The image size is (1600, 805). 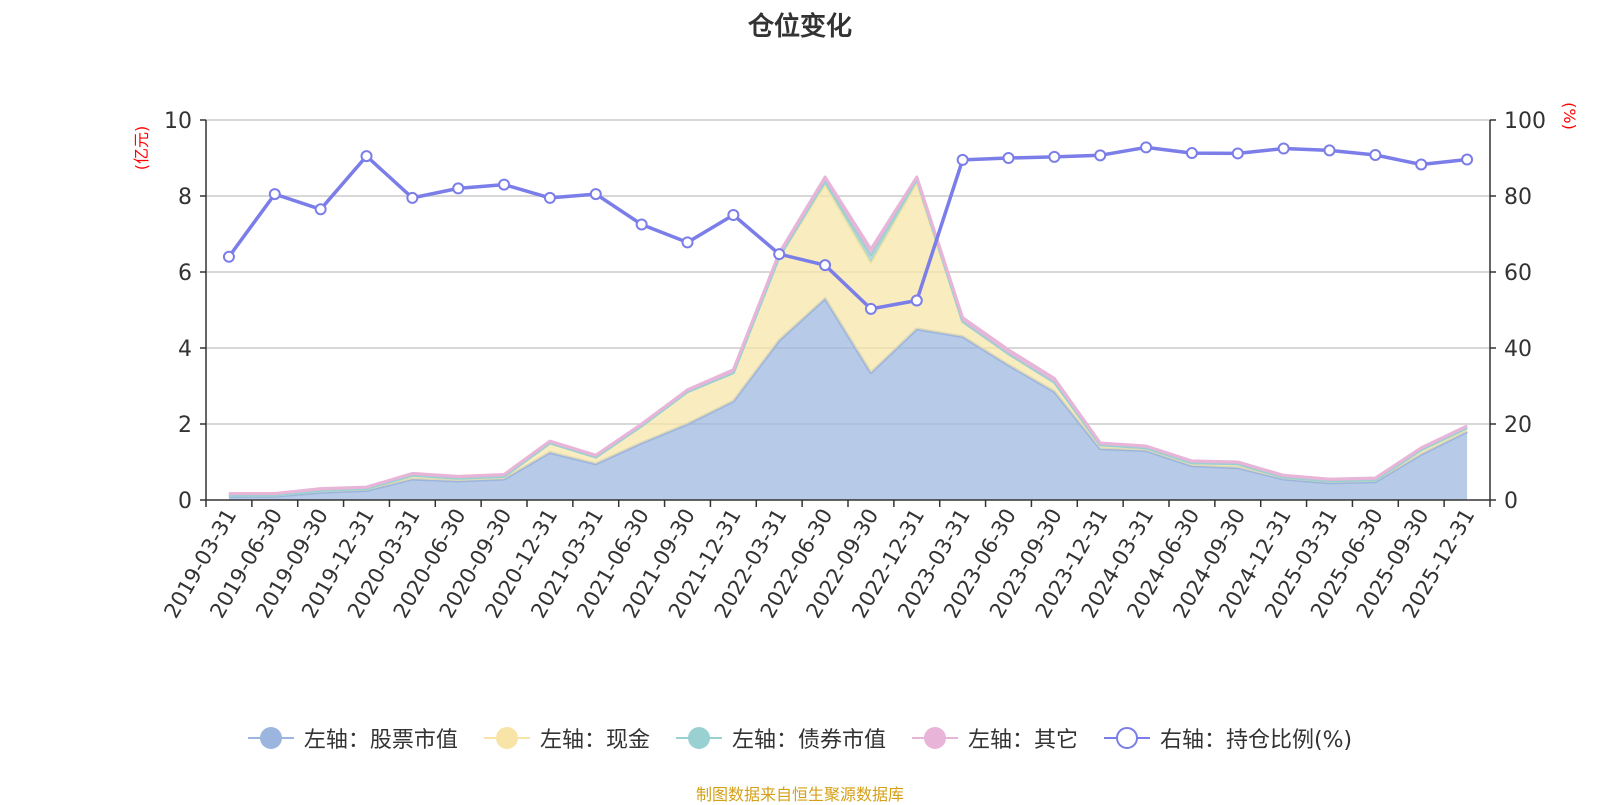 I want to click on left-tick-label: 8, so click(x=185, y=197).